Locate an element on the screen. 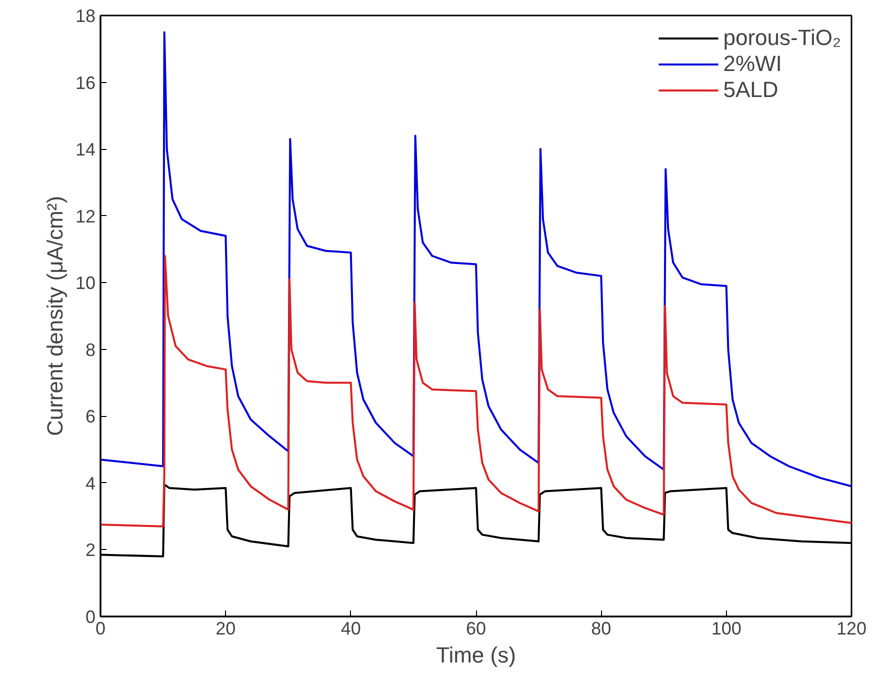 The width and height of the screenshot is (876, 696). x-tick-label: 100 is located at coordinates (726, 628).